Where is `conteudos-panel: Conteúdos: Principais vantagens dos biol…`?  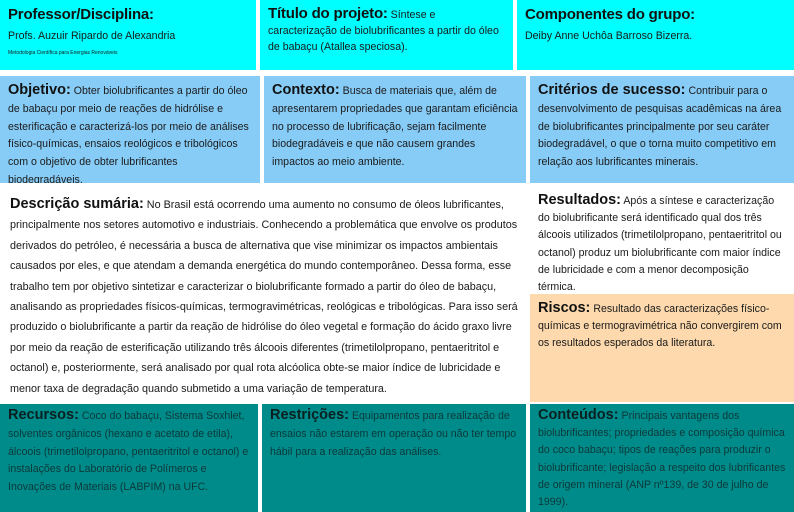 conteudos-panel: Conteúdos: Principais vantagens dos biol… is located at coordinates (662, 458).